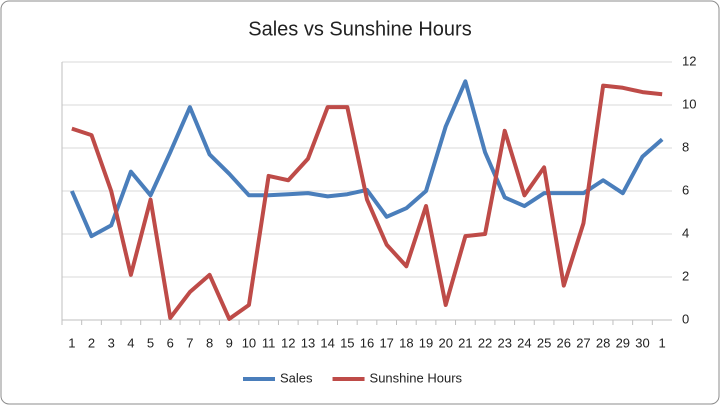 This screenshot has height=405, width=720. Describe the element at coordinates (623, 342) in the screenshot. I see `x-tick-label: 29` at that location.